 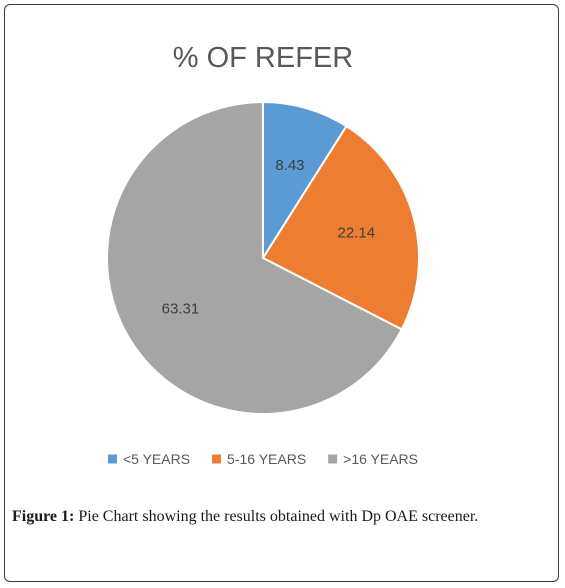 I want to click on pie-slice-labels: 8.43 22.14 63.31, so click(x=268, y=237).